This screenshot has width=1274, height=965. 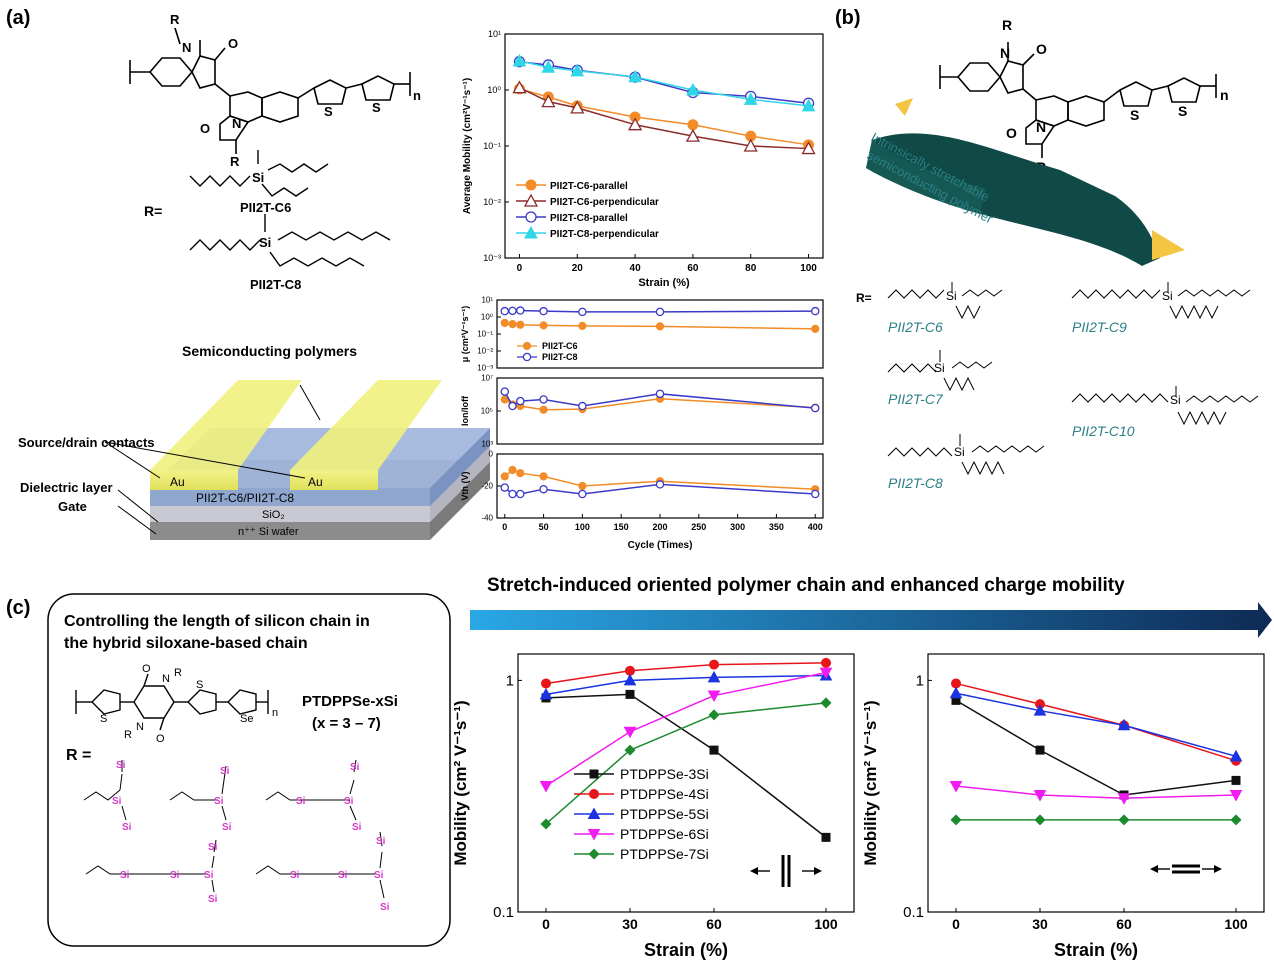 What do you see at coordinates (1218, 869) in the screenshot?
I see `strain-arrowhead-right` at bounding box center [1218, 869].